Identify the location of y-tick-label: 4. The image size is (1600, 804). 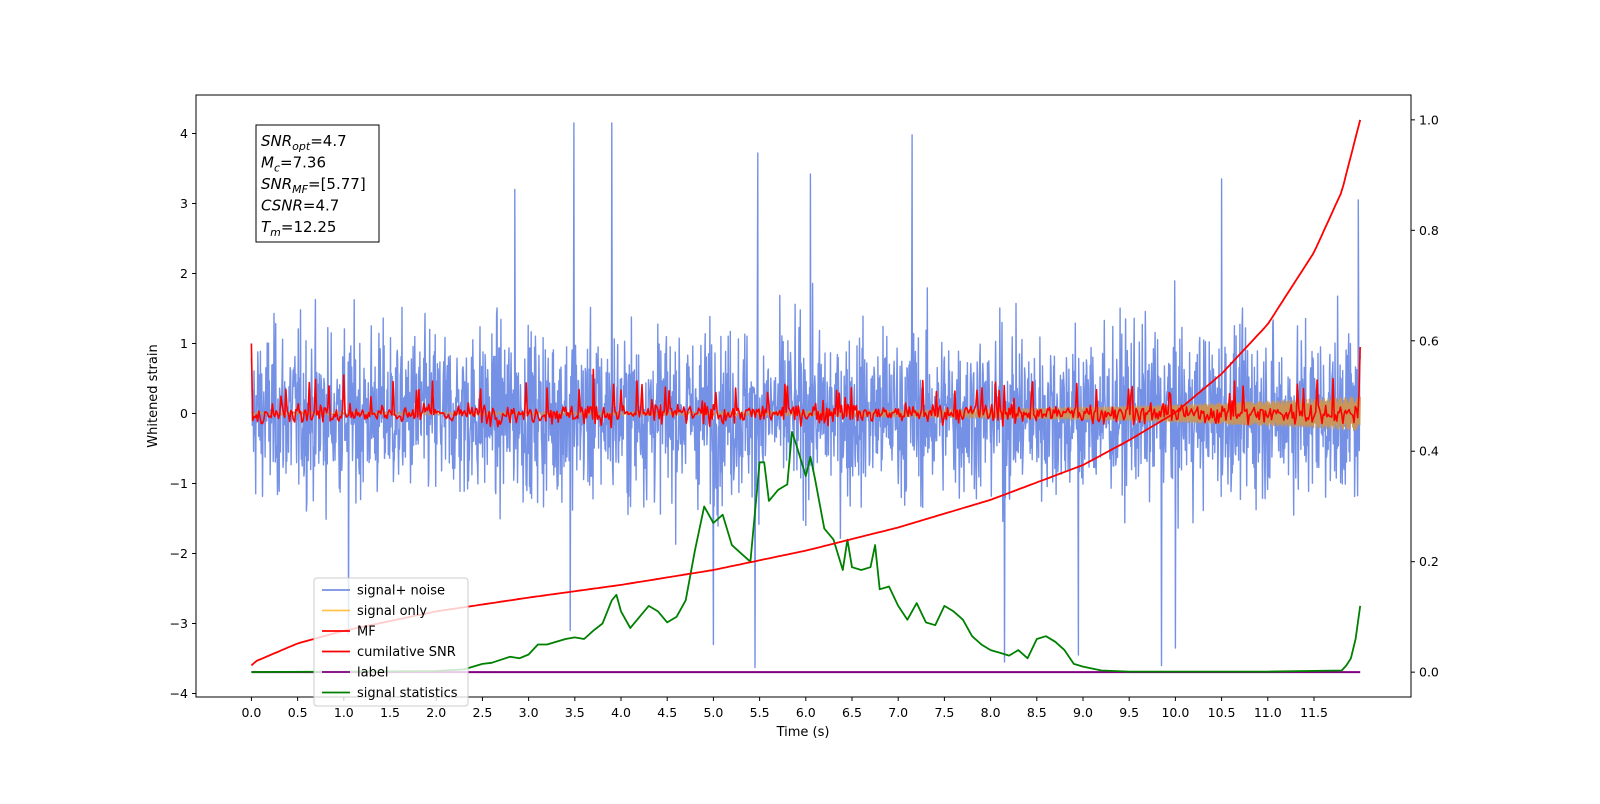
(184, 133).